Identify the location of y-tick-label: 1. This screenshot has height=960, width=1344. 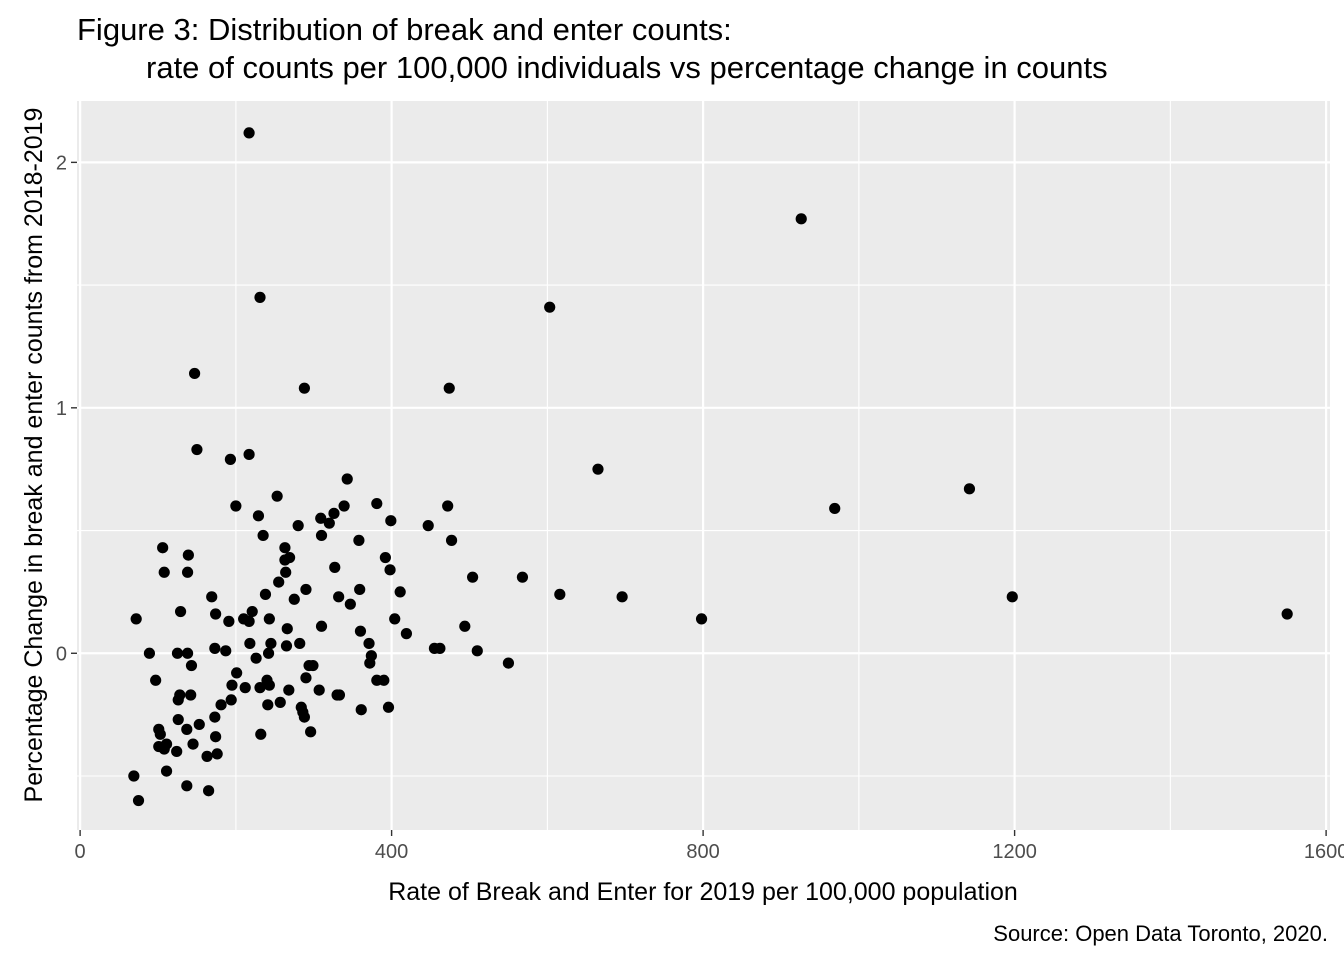
(61, 409).